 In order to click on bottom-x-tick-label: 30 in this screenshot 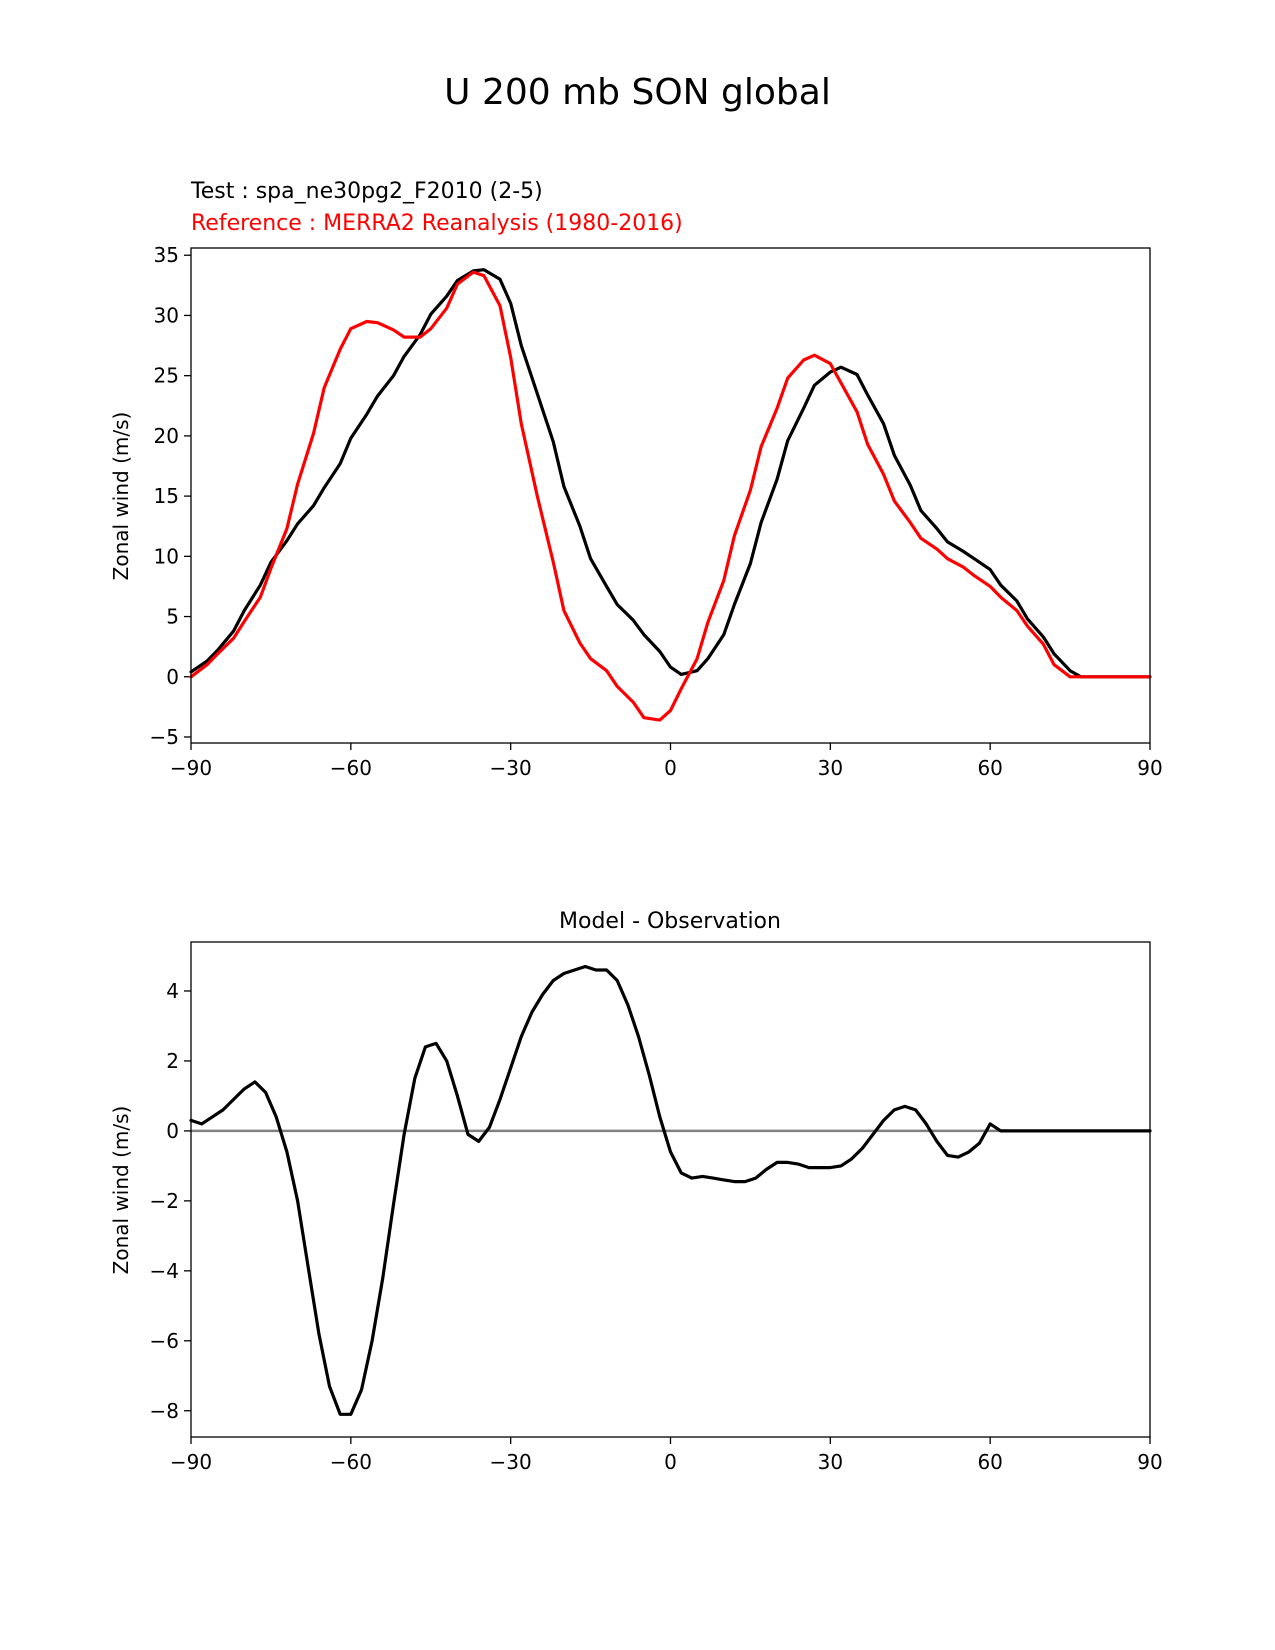, I will do `click(830, 1462)`.